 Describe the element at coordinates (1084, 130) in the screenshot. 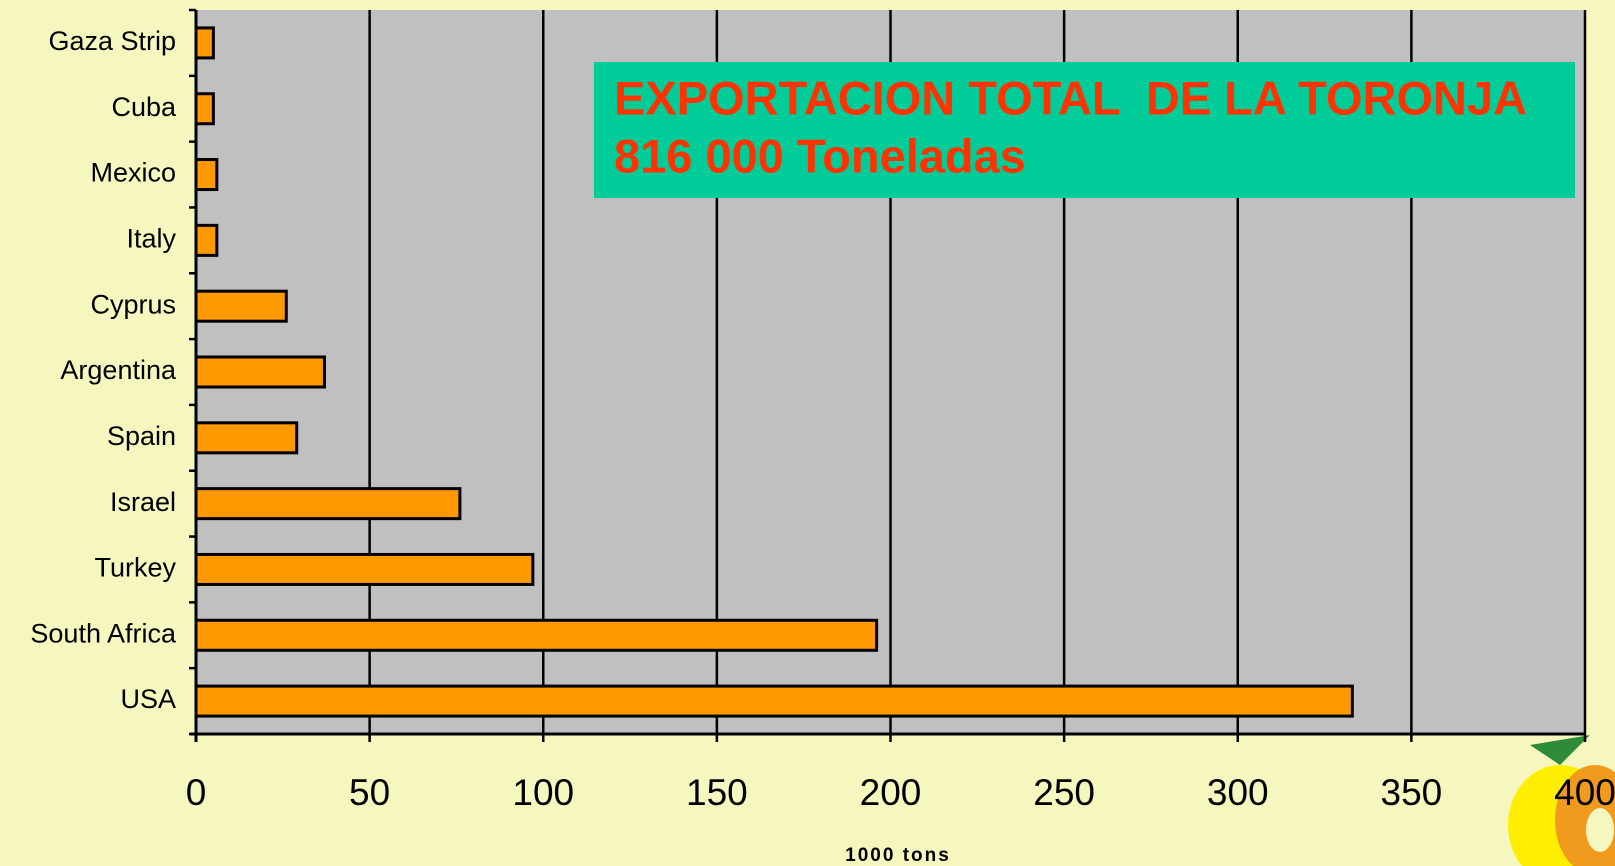

I see `annotation-box` at that location.